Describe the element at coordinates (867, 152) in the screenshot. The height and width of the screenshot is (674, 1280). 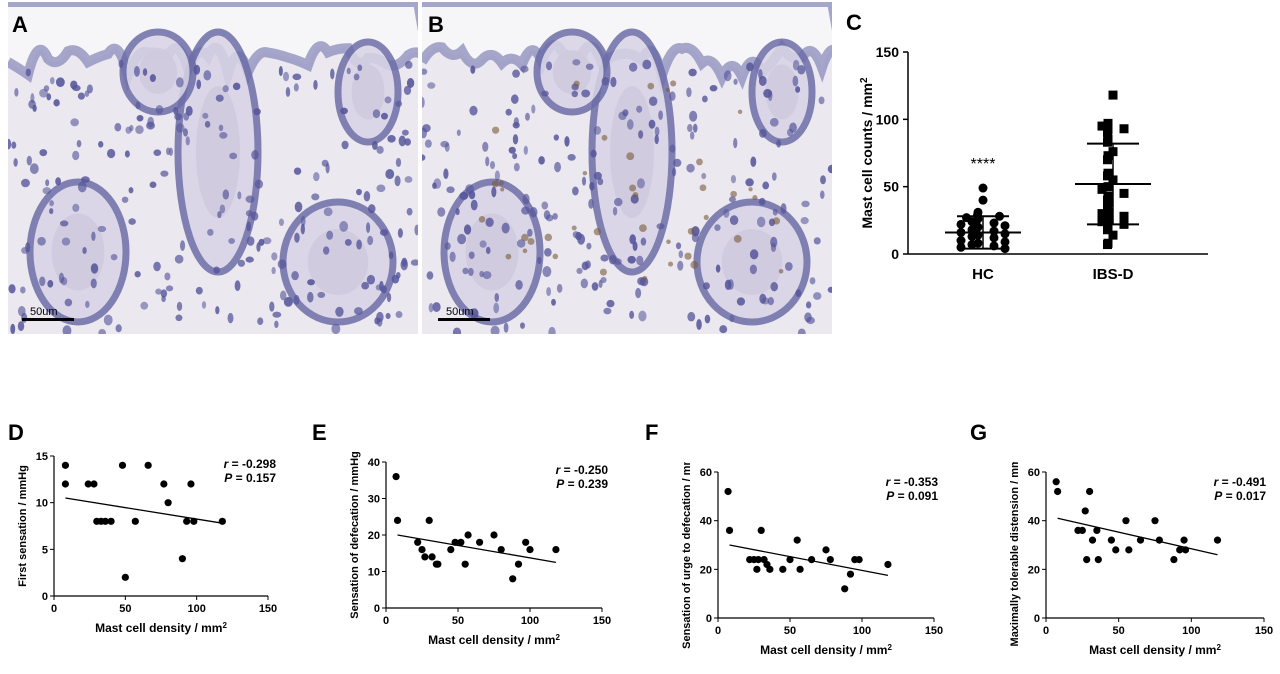
I see `y-axis-label: Mast cell counts / mm2` at that location.